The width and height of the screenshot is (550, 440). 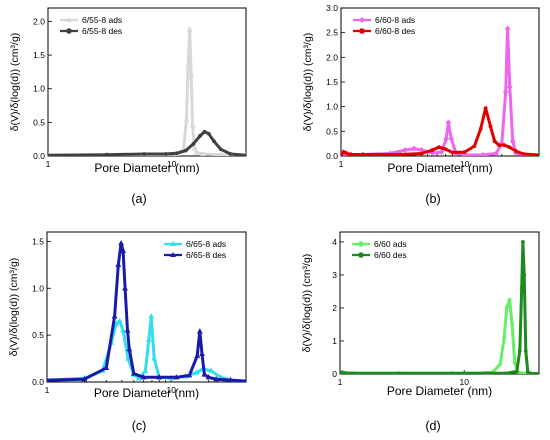 I want to click on legend-label: 6/55-8 des, so click(x=102, y=31).